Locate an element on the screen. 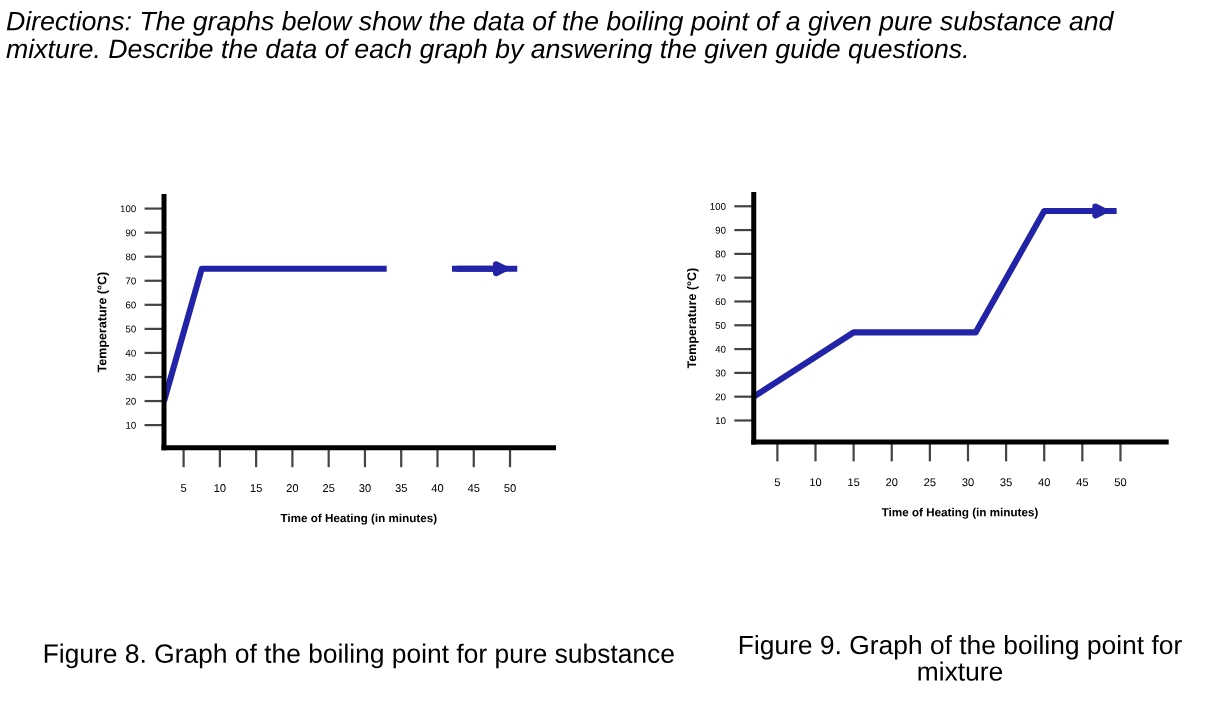 This screenshot has height=728, width=1206. text: Figure 8. Graph of the boiling point for pure substance is located at coordinates (359, 656).